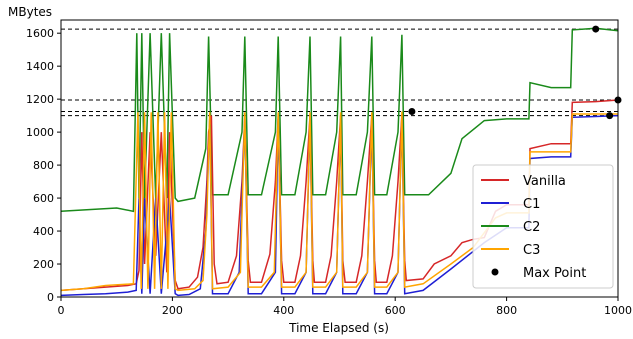 The width and height of the screenshot is (633, 339). What do you see at coordinates (531, 250) in the screenshot?
I see `legend-label: C3` at bounding box center [531, 250].